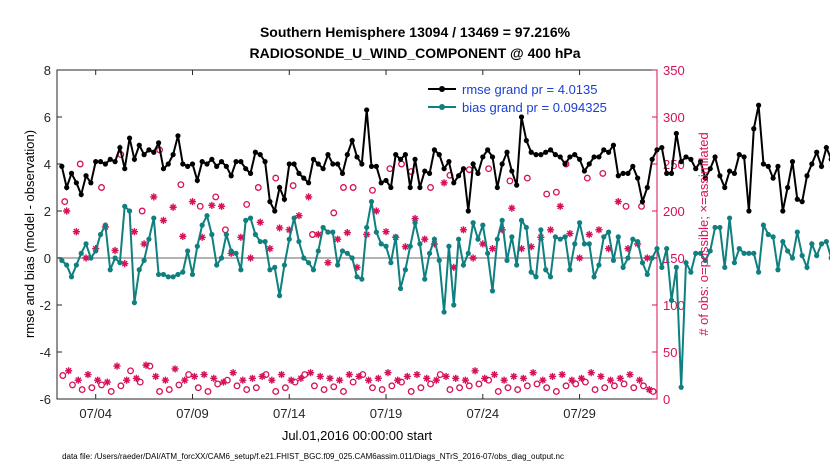  What do you see at coordinates (670, 352) in the screenshot?
I see `y-right-tick-label: 50` at bounding box center [670, 352].